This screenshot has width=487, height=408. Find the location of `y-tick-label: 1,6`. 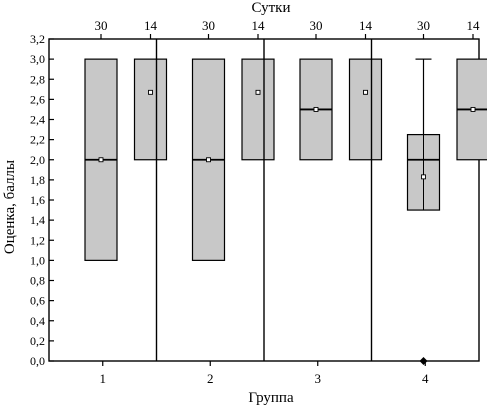

y-tick-label: 1,6 is located at coordinates (37, 200).